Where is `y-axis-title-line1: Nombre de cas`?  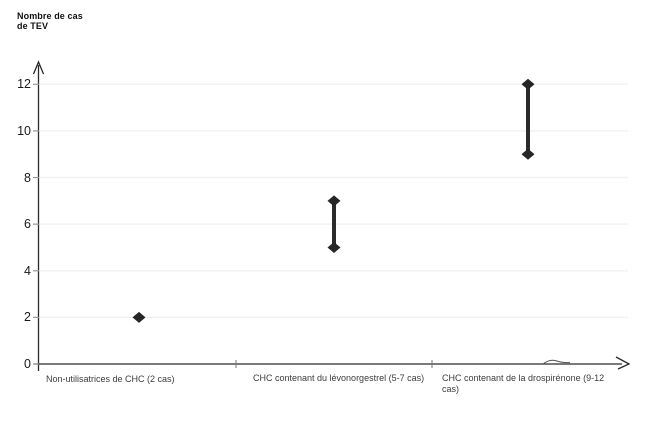
y-axis-title-line1: Nombre de cas is located at coordinates (50, 16).